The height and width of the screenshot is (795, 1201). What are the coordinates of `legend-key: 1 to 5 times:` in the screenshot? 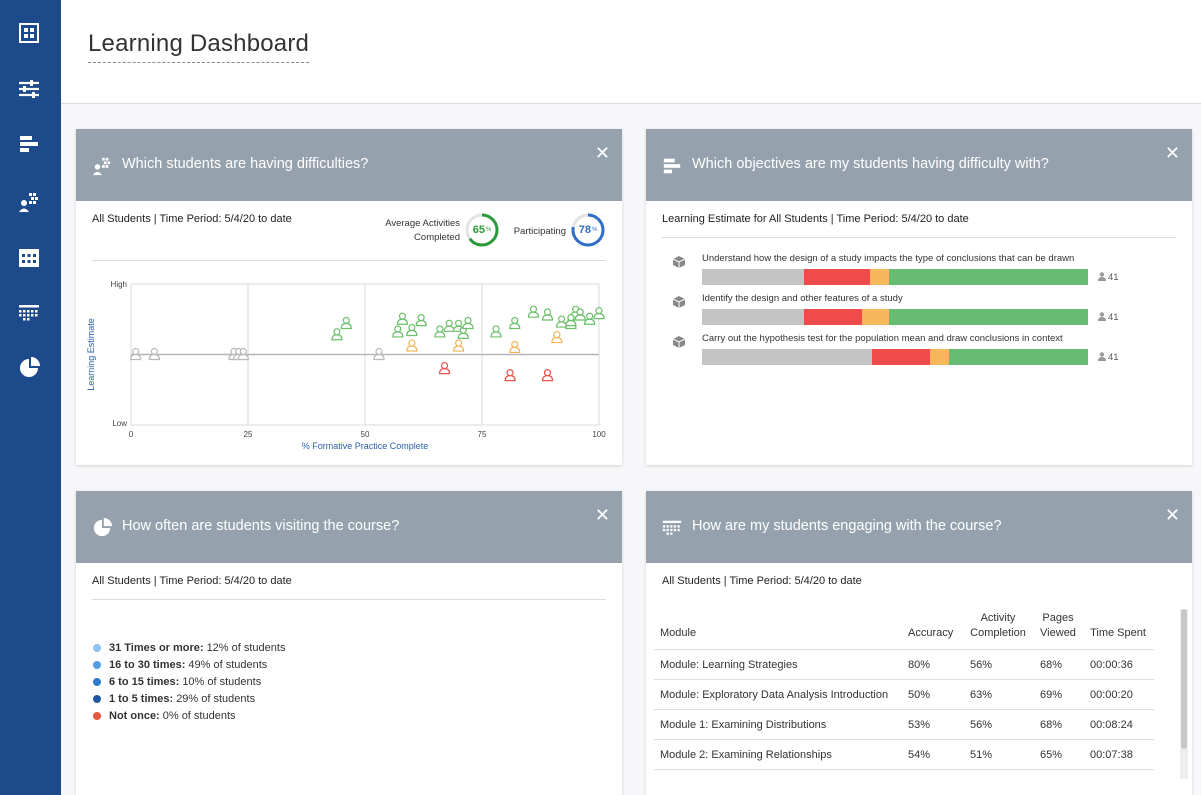 It's located at (141, 698).